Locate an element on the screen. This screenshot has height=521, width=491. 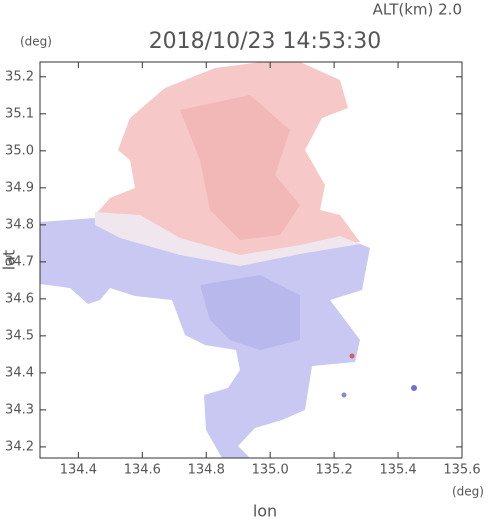
y-tick-label: 34.6 is located at coordinates (19, 298).